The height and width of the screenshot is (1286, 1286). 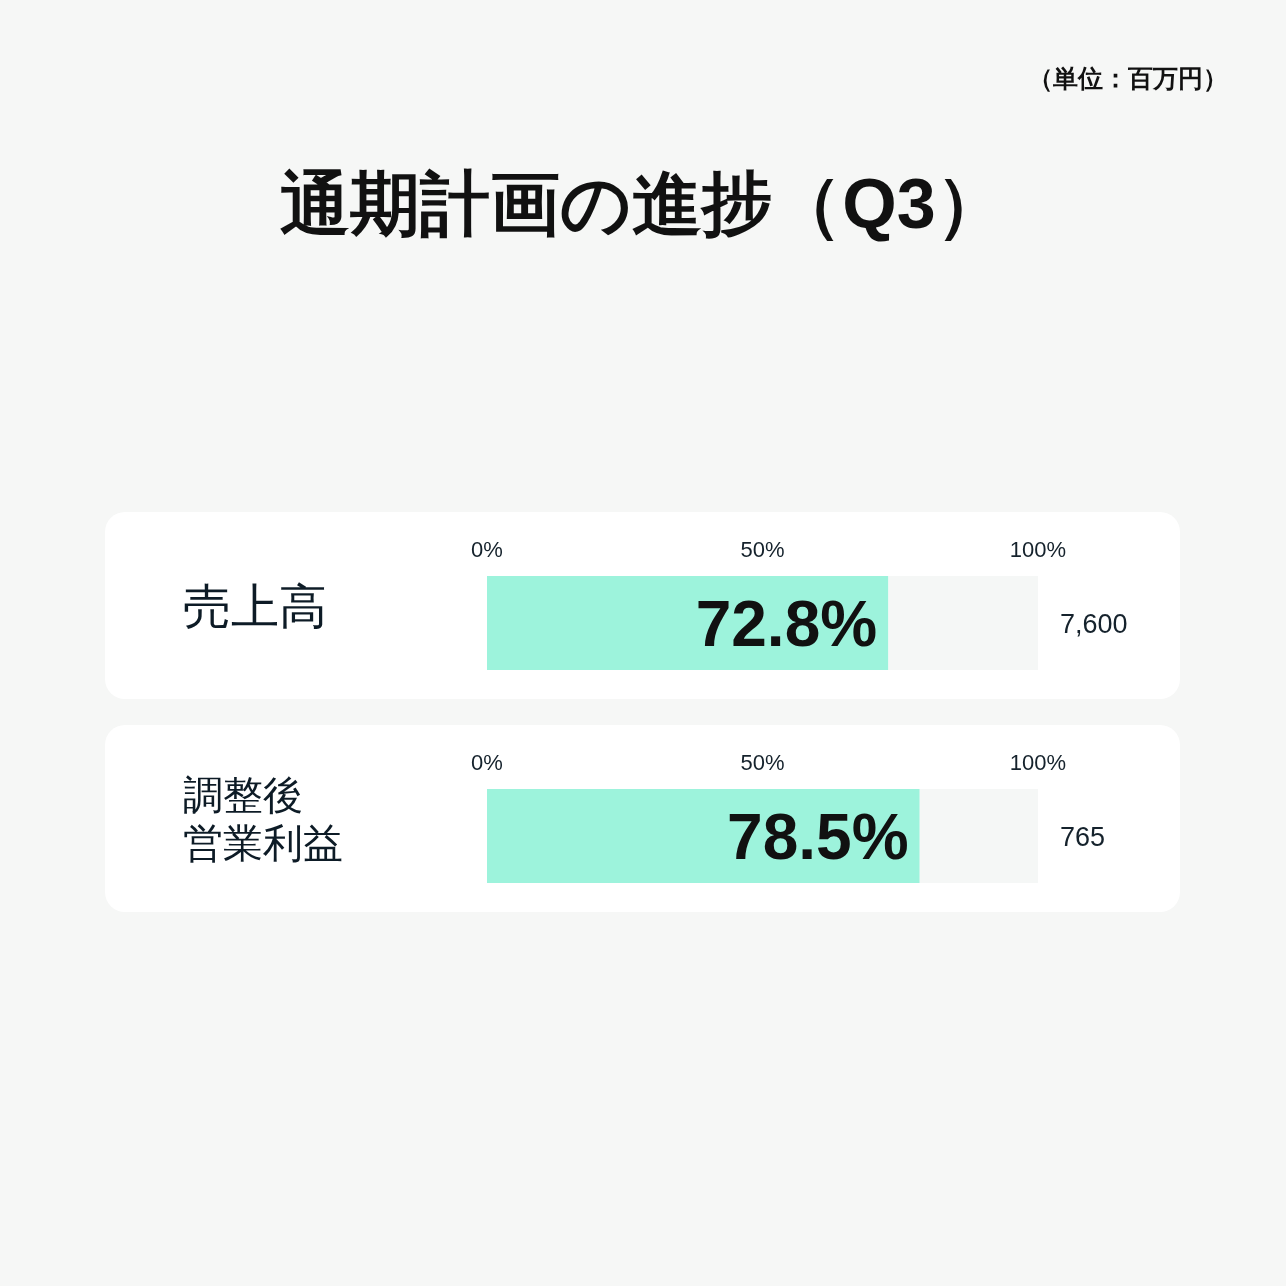 What do you see at coordinates (1128, 78) in the screenshot?
I see `annotation: （単位：百万円）` at bounding box center [1128, 78].